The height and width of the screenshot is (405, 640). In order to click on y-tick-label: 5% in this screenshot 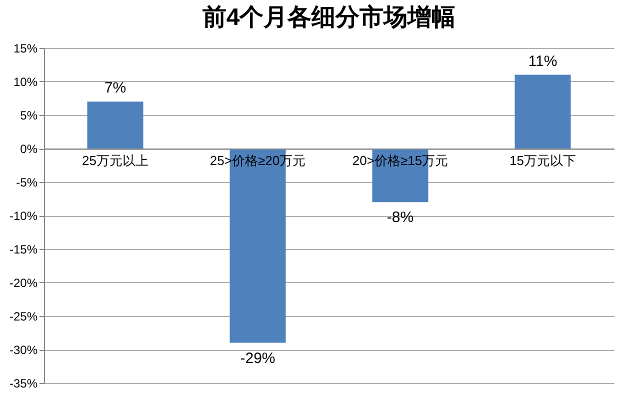, I will do `click(29, 115)`.